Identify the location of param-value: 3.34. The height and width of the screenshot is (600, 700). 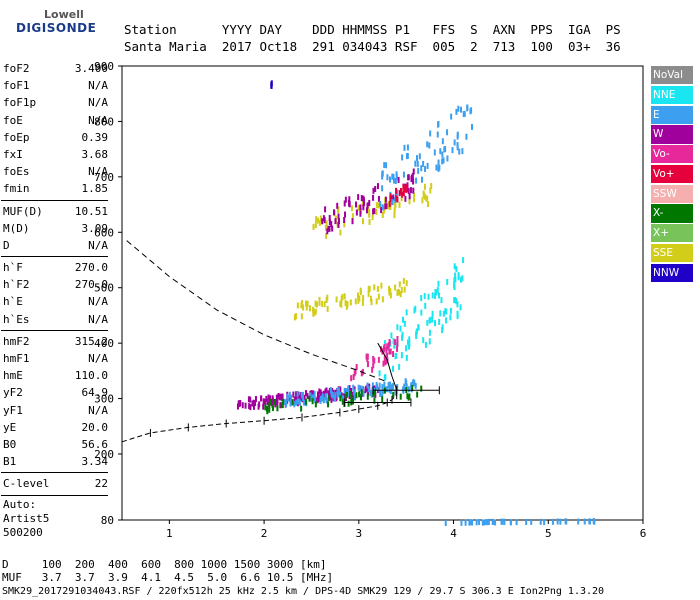
(95, 462).